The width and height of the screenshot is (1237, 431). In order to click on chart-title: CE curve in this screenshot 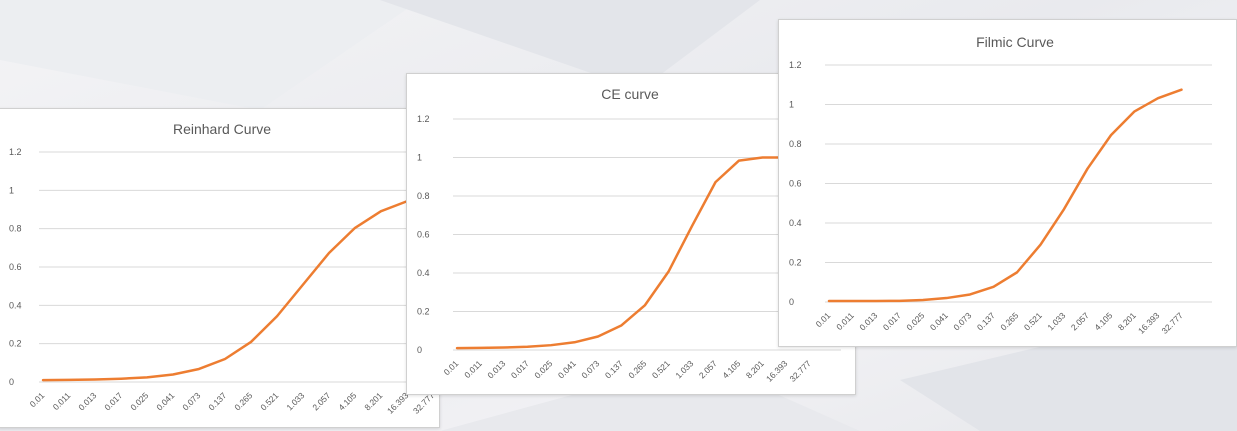, I will do `click(630, 94)`.